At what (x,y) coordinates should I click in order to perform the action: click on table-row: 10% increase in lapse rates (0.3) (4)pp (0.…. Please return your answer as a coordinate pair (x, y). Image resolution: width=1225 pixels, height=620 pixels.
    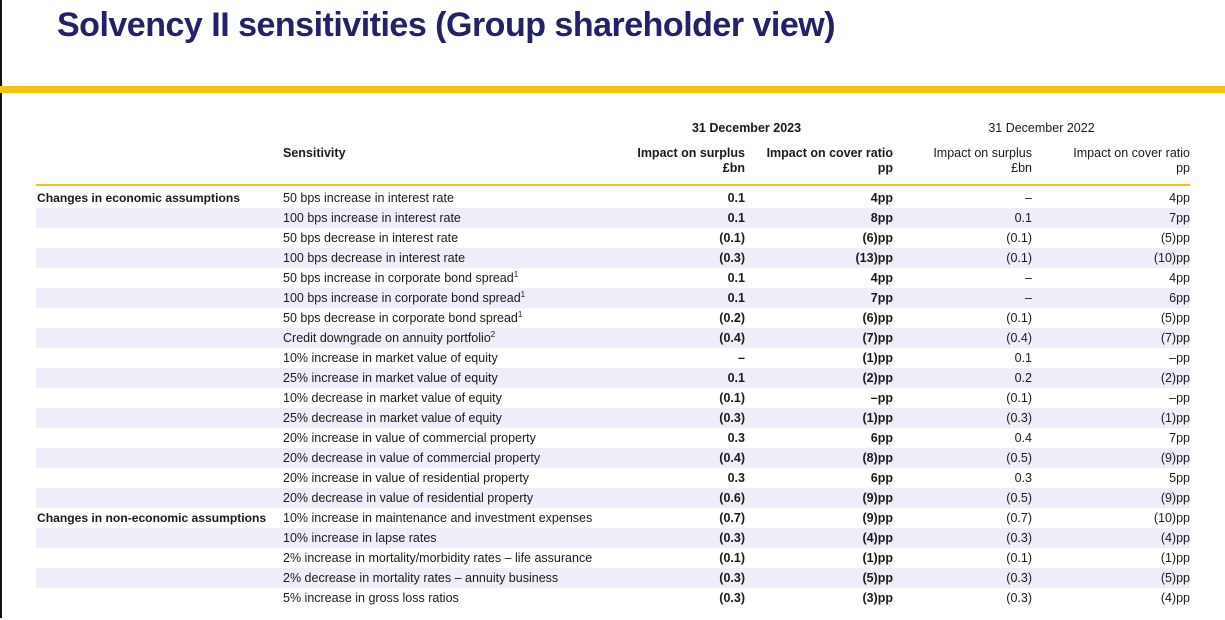
    Looking at the image, I should click on (613, 538).